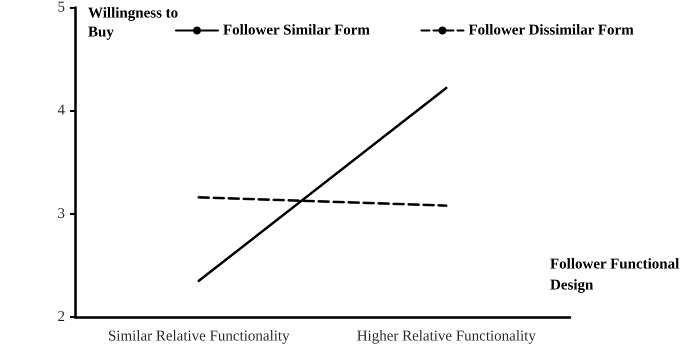 This screenshot has width=687, height=349. What do you see at coordinates (617, 275) in the screenshot?
I see `x-axis-title: Follower Functional Design` at bounding box center [617, 275].